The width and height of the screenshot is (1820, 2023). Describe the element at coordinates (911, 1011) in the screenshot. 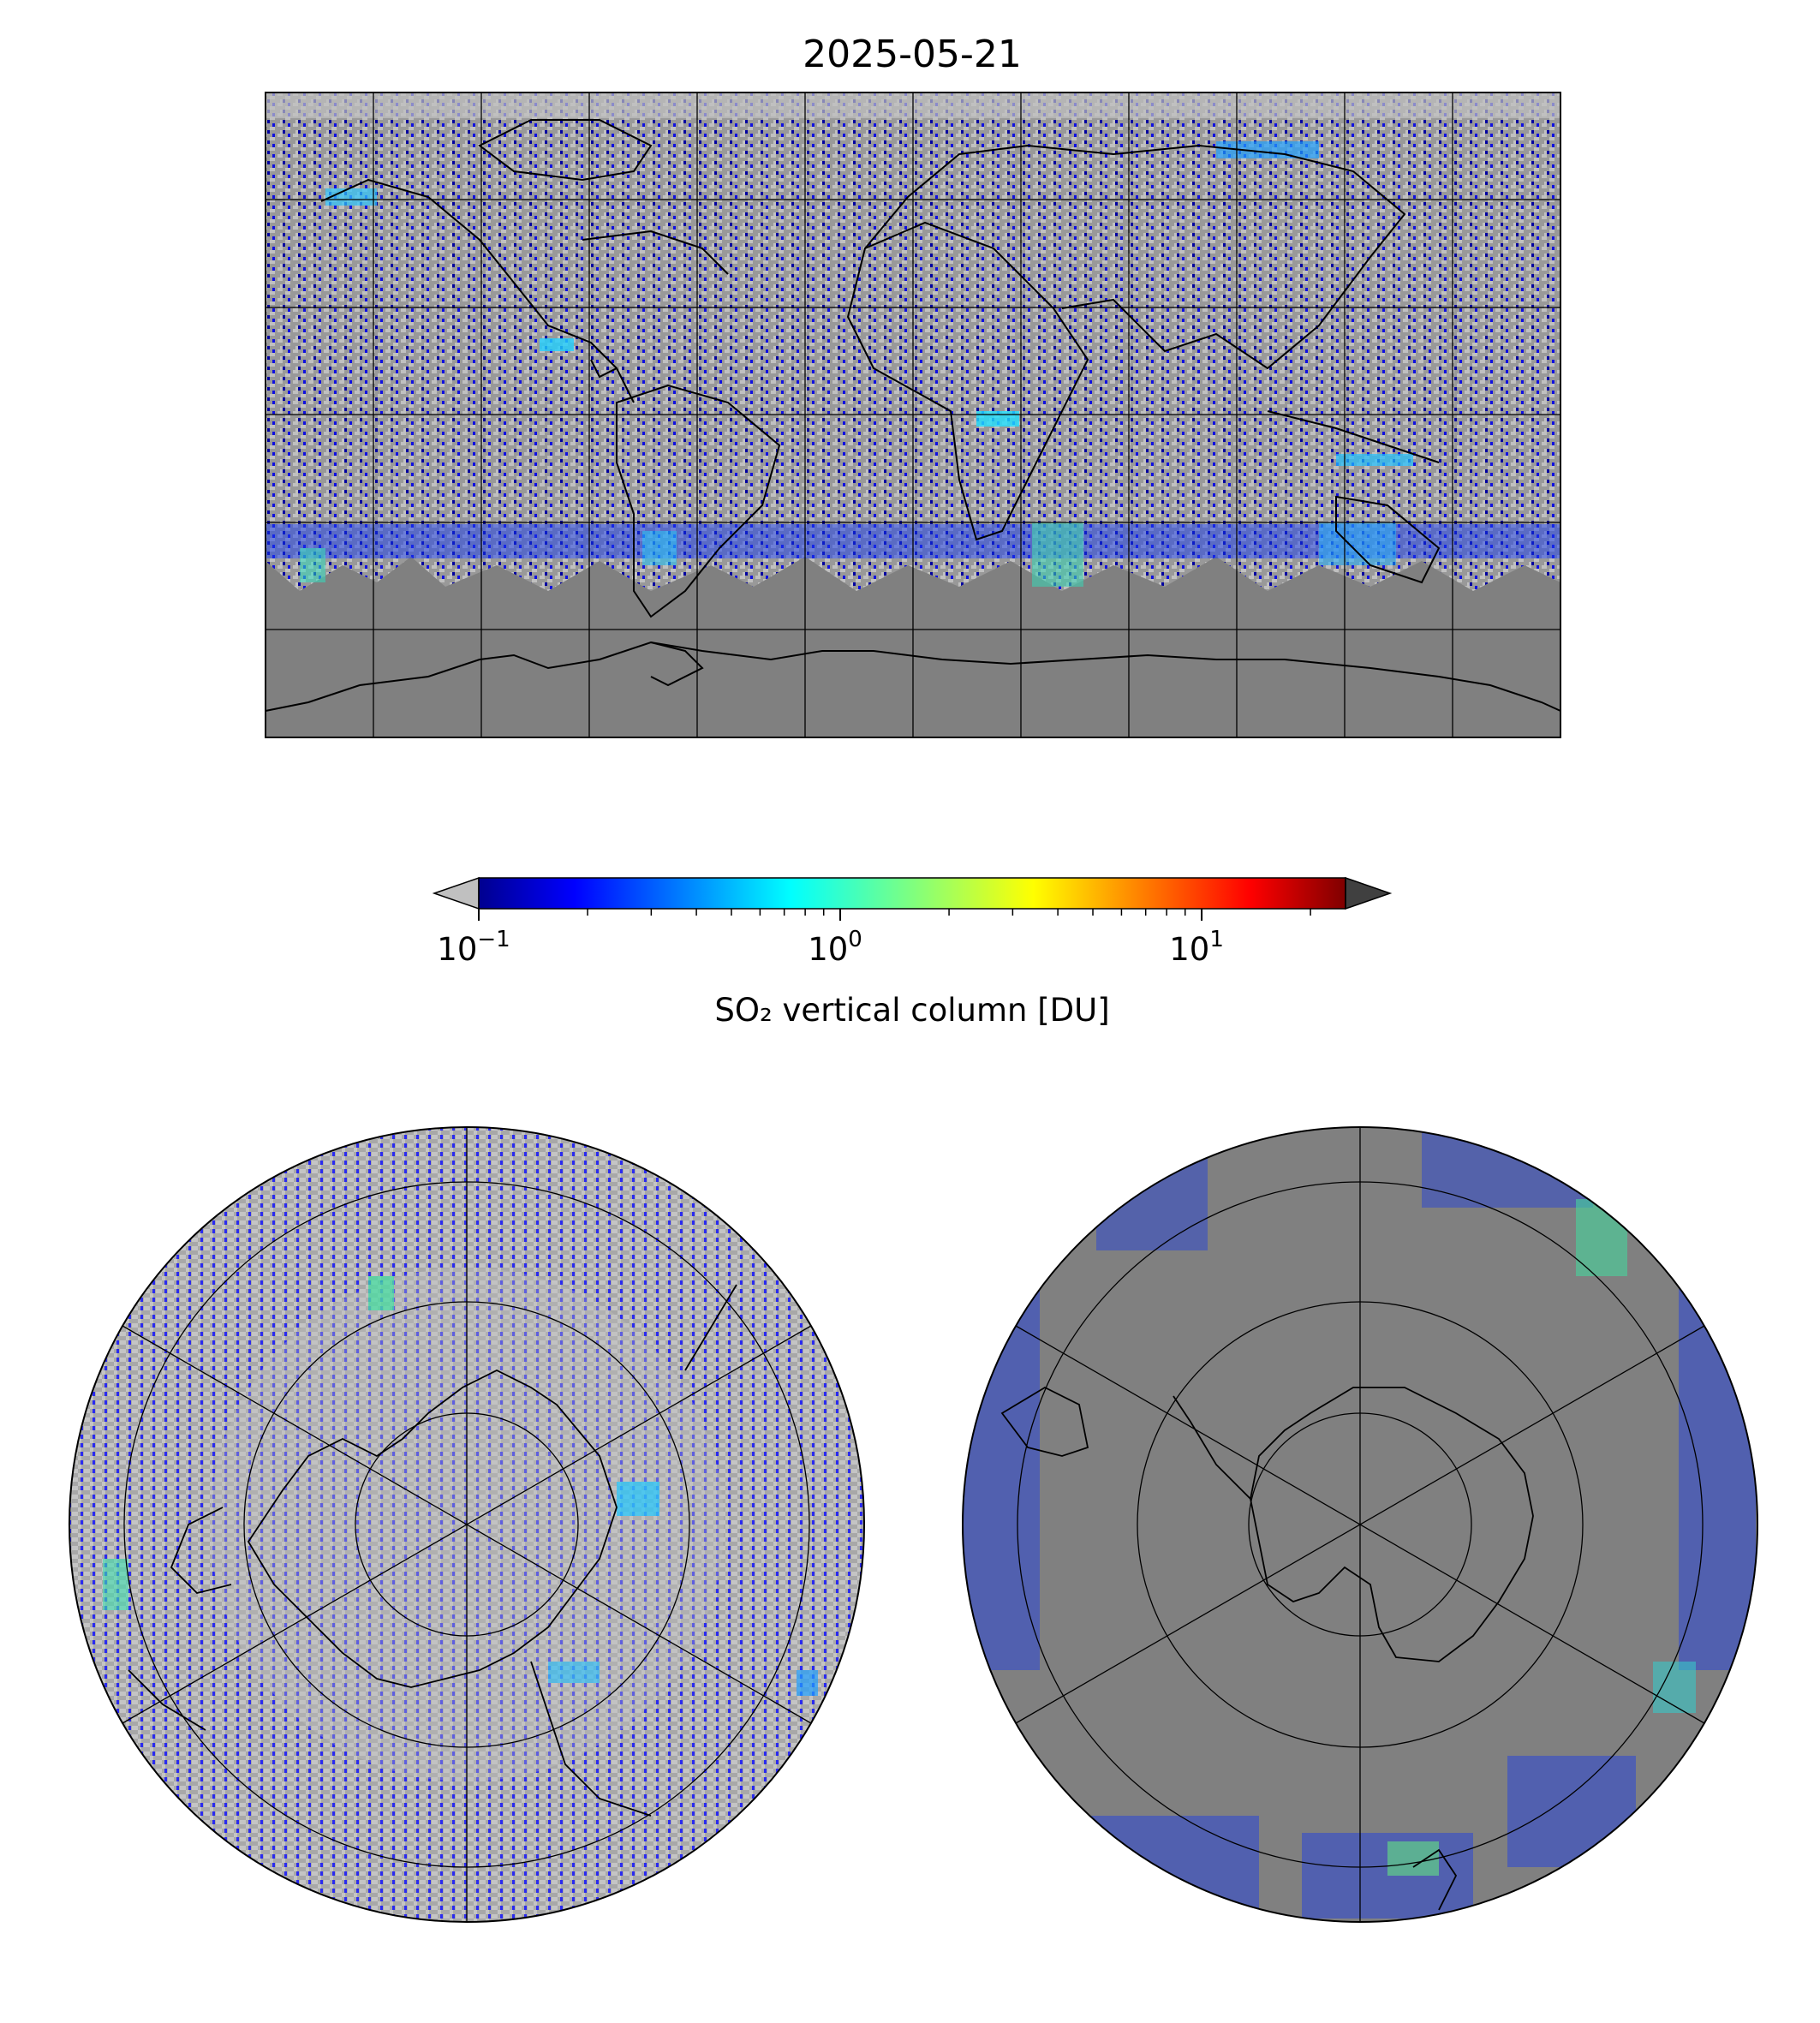

I see `colorbar-label: SO₂ vertical column [DU]` at that location.